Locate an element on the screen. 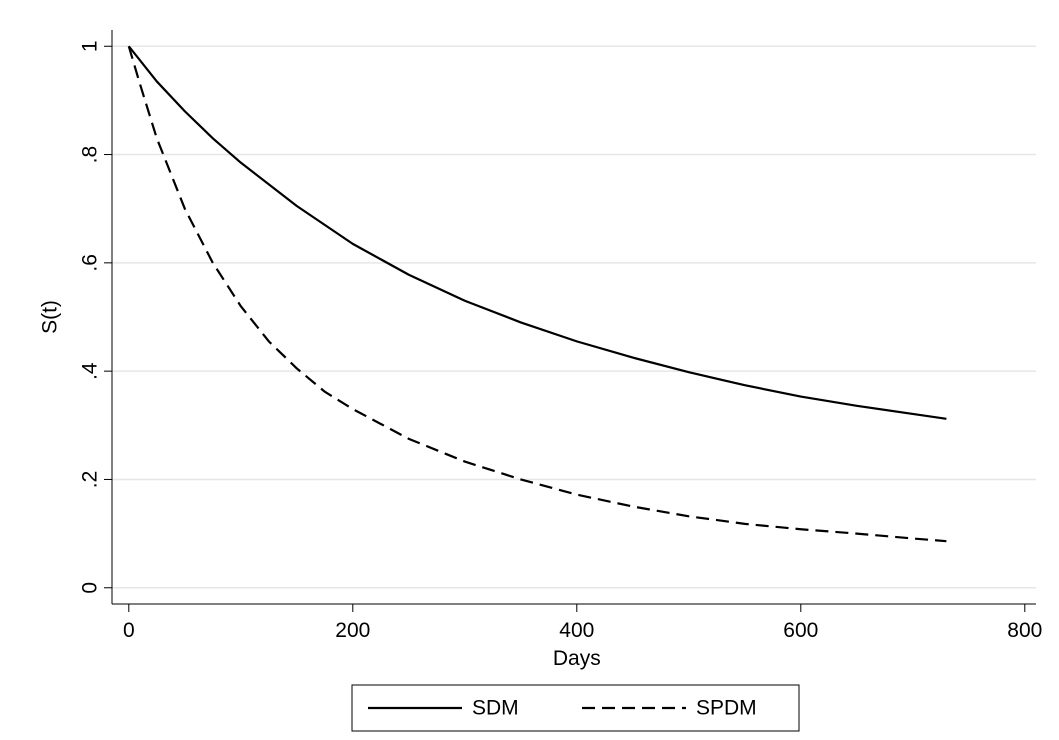  y-axis-title: S(t) is located at coordinates (50, 317).